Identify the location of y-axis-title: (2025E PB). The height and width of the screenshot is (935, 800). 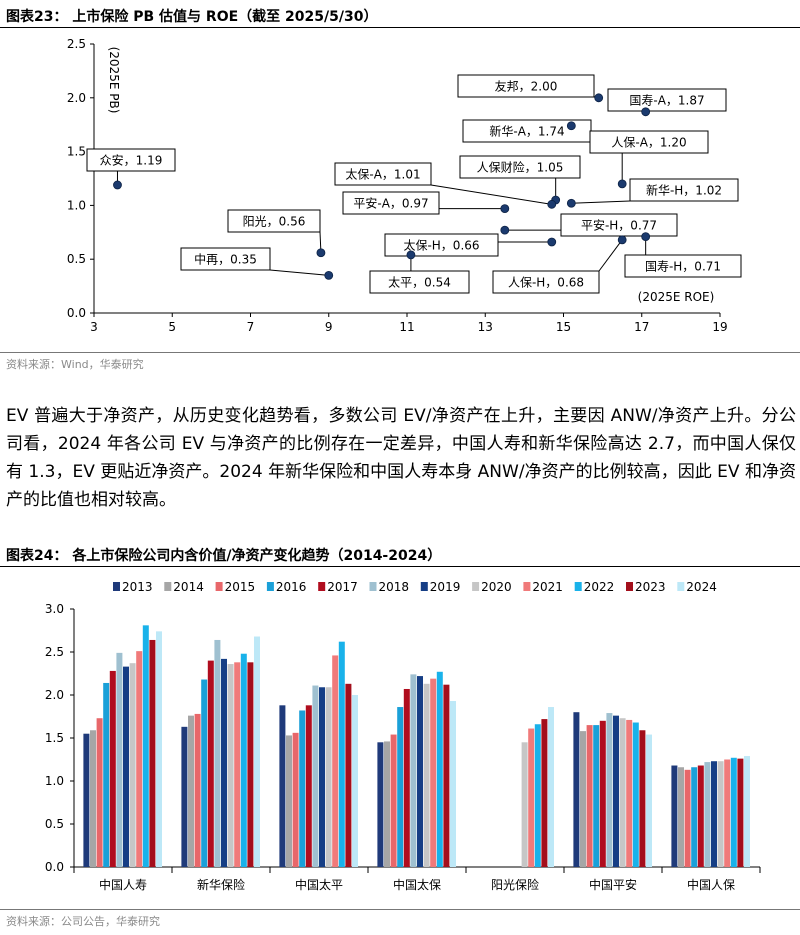
(114, 80).